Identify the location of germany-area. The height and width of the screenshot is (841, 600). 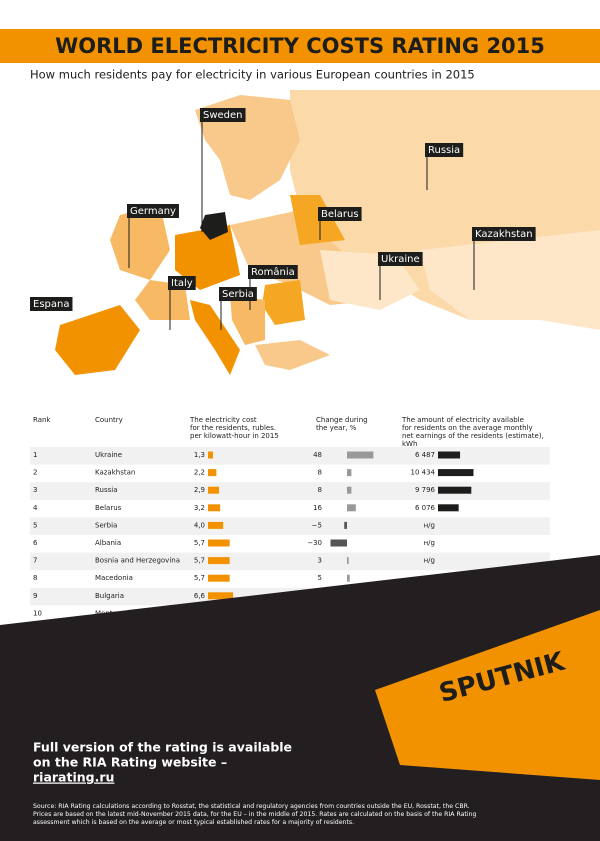
(207, 257).